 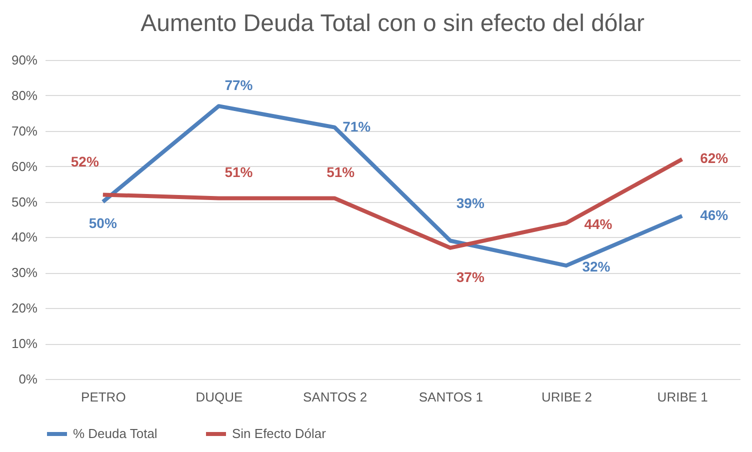 I want to click on data-label: 52%, so click(x=85, y=162).